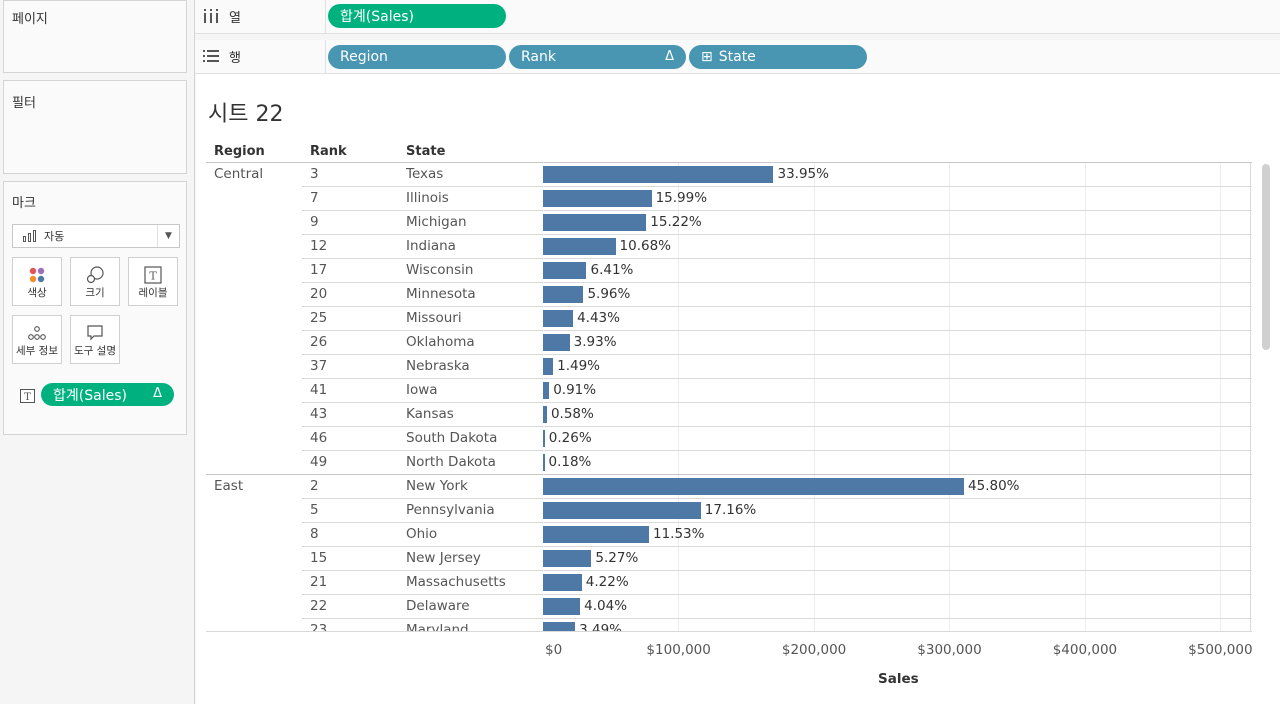 The image size is (1280, 704). What do you see at coordinates (778, 57) in the screenshot?
I see `rows-state-pill: ⊞ State` at bounding box center [778, 57].